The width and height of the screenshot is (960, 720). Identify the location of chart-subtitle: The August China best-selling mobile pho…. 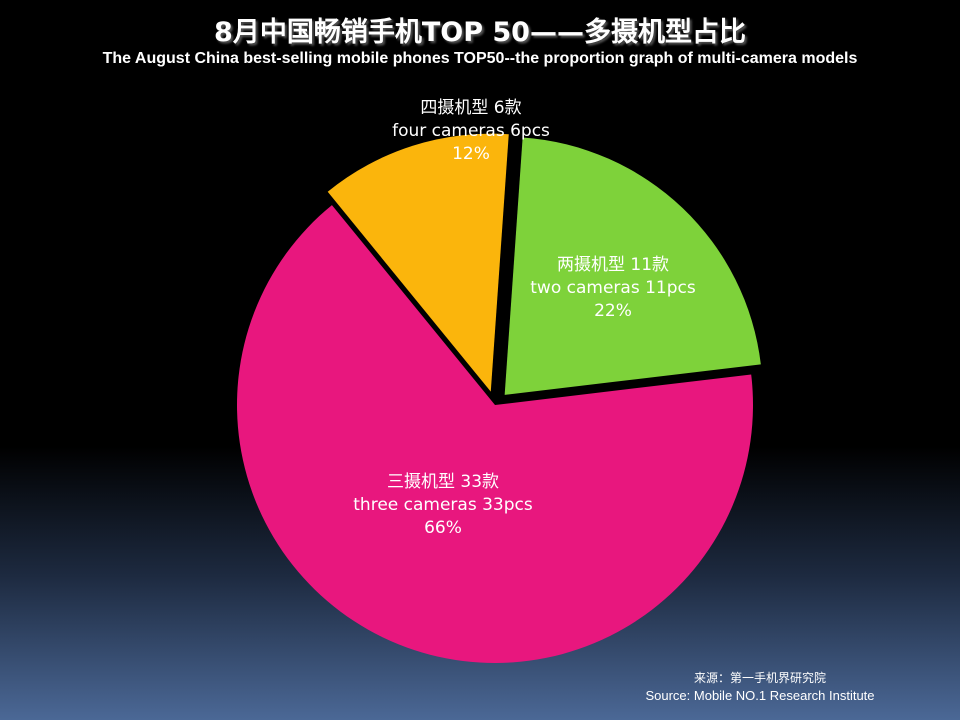
(480, 58).